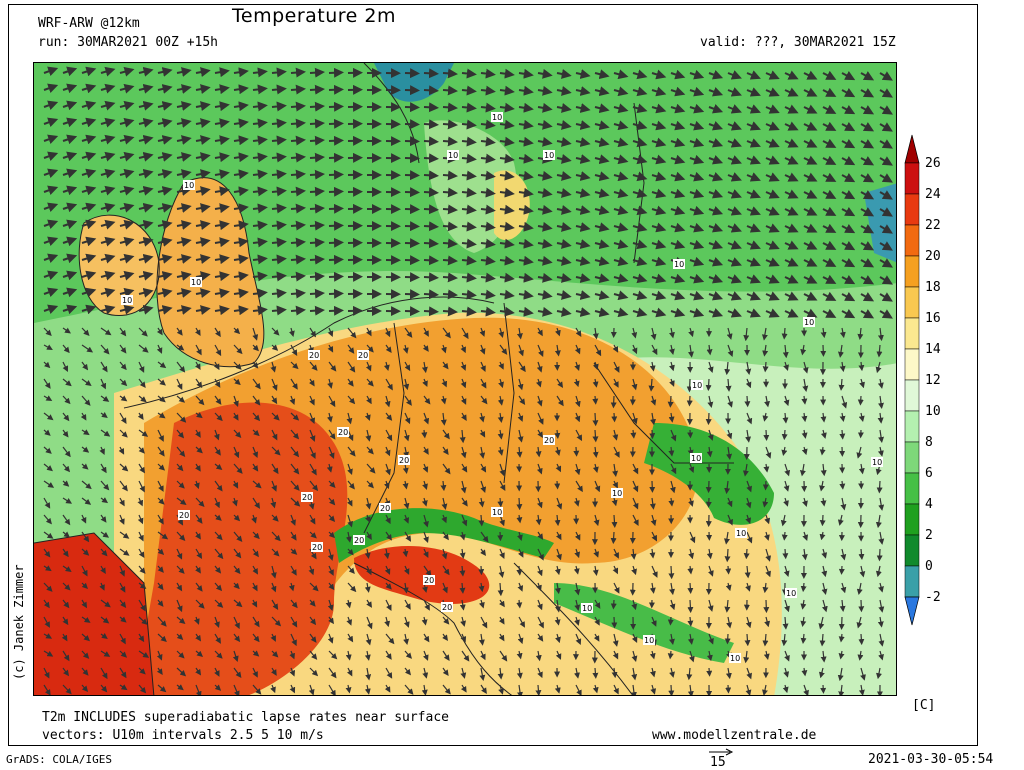 The image size is (1024, 770). I want to click on valid-label: valid: ???, 30MAR2021 15Z, so click(798, 43).